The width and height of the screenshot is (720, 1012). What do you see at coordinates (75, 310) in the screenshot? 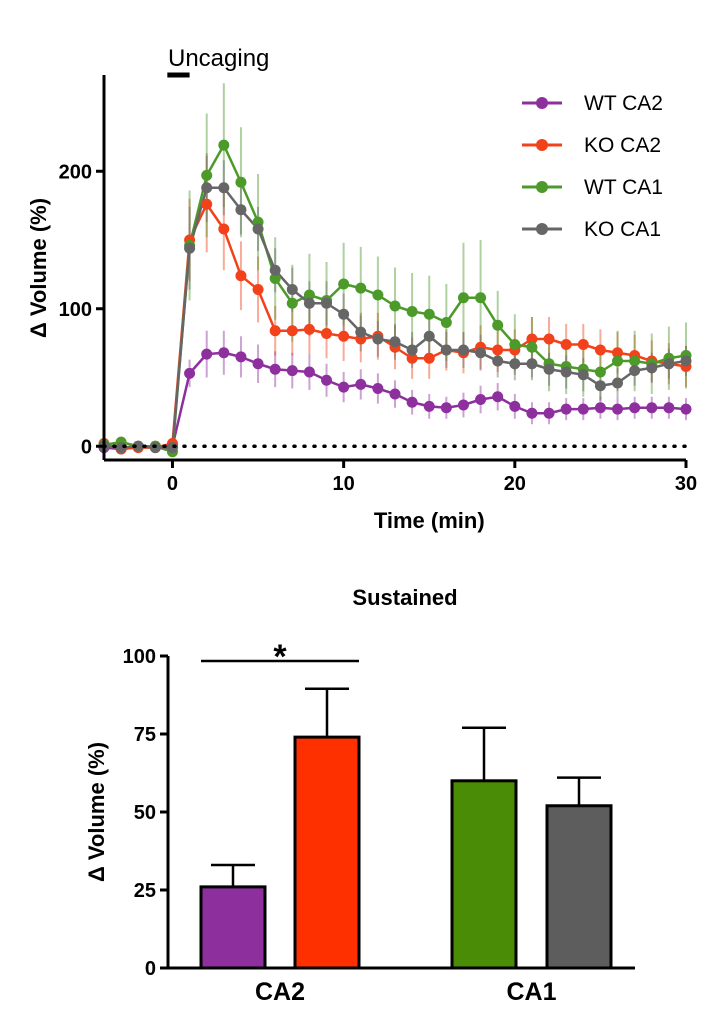
I see `y-tick-label: 100` at bounding box center [75, 310].